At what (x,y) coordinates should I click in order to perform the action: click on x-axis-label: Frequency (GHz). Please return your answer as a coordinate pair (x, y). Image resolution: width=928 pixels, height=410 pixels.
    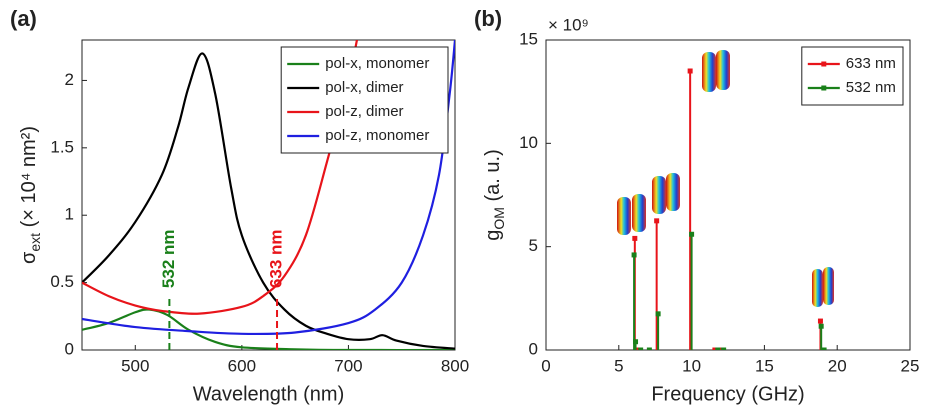
    Looking at the image, I should click on (727, 394).